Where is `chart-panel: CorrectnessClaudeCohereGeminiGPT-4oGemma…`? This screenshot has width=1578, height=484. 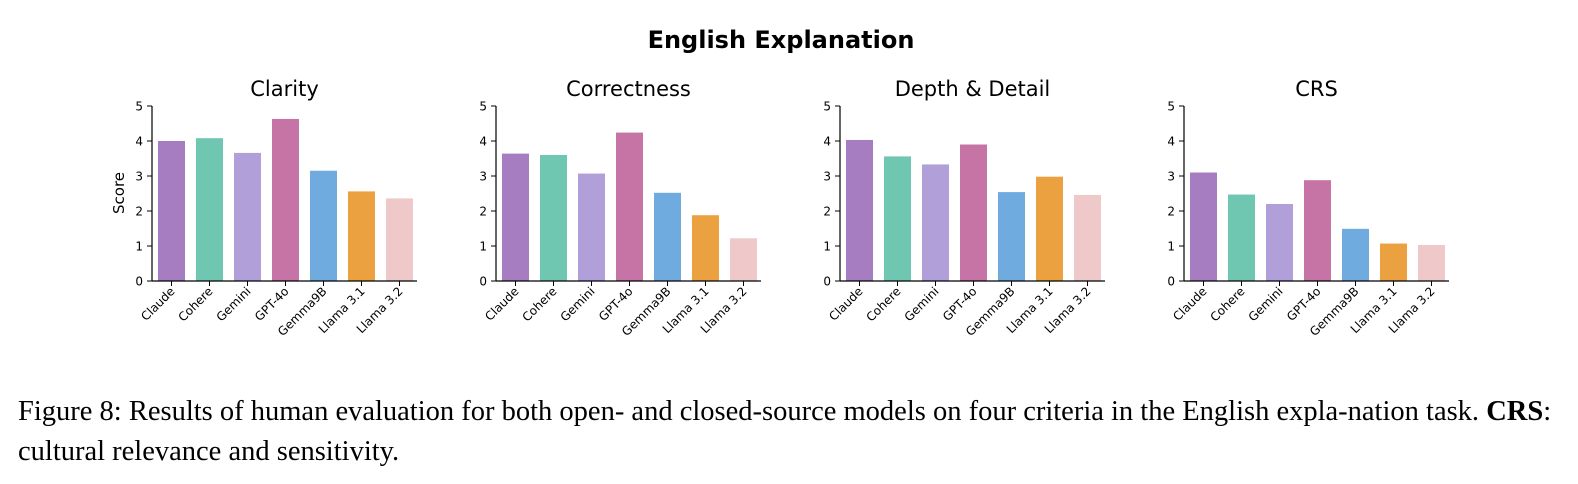
chart-panel: CorrectnessClaudeCohereGeminiGPT-4oGemma… is located at coordinates (620, 208).